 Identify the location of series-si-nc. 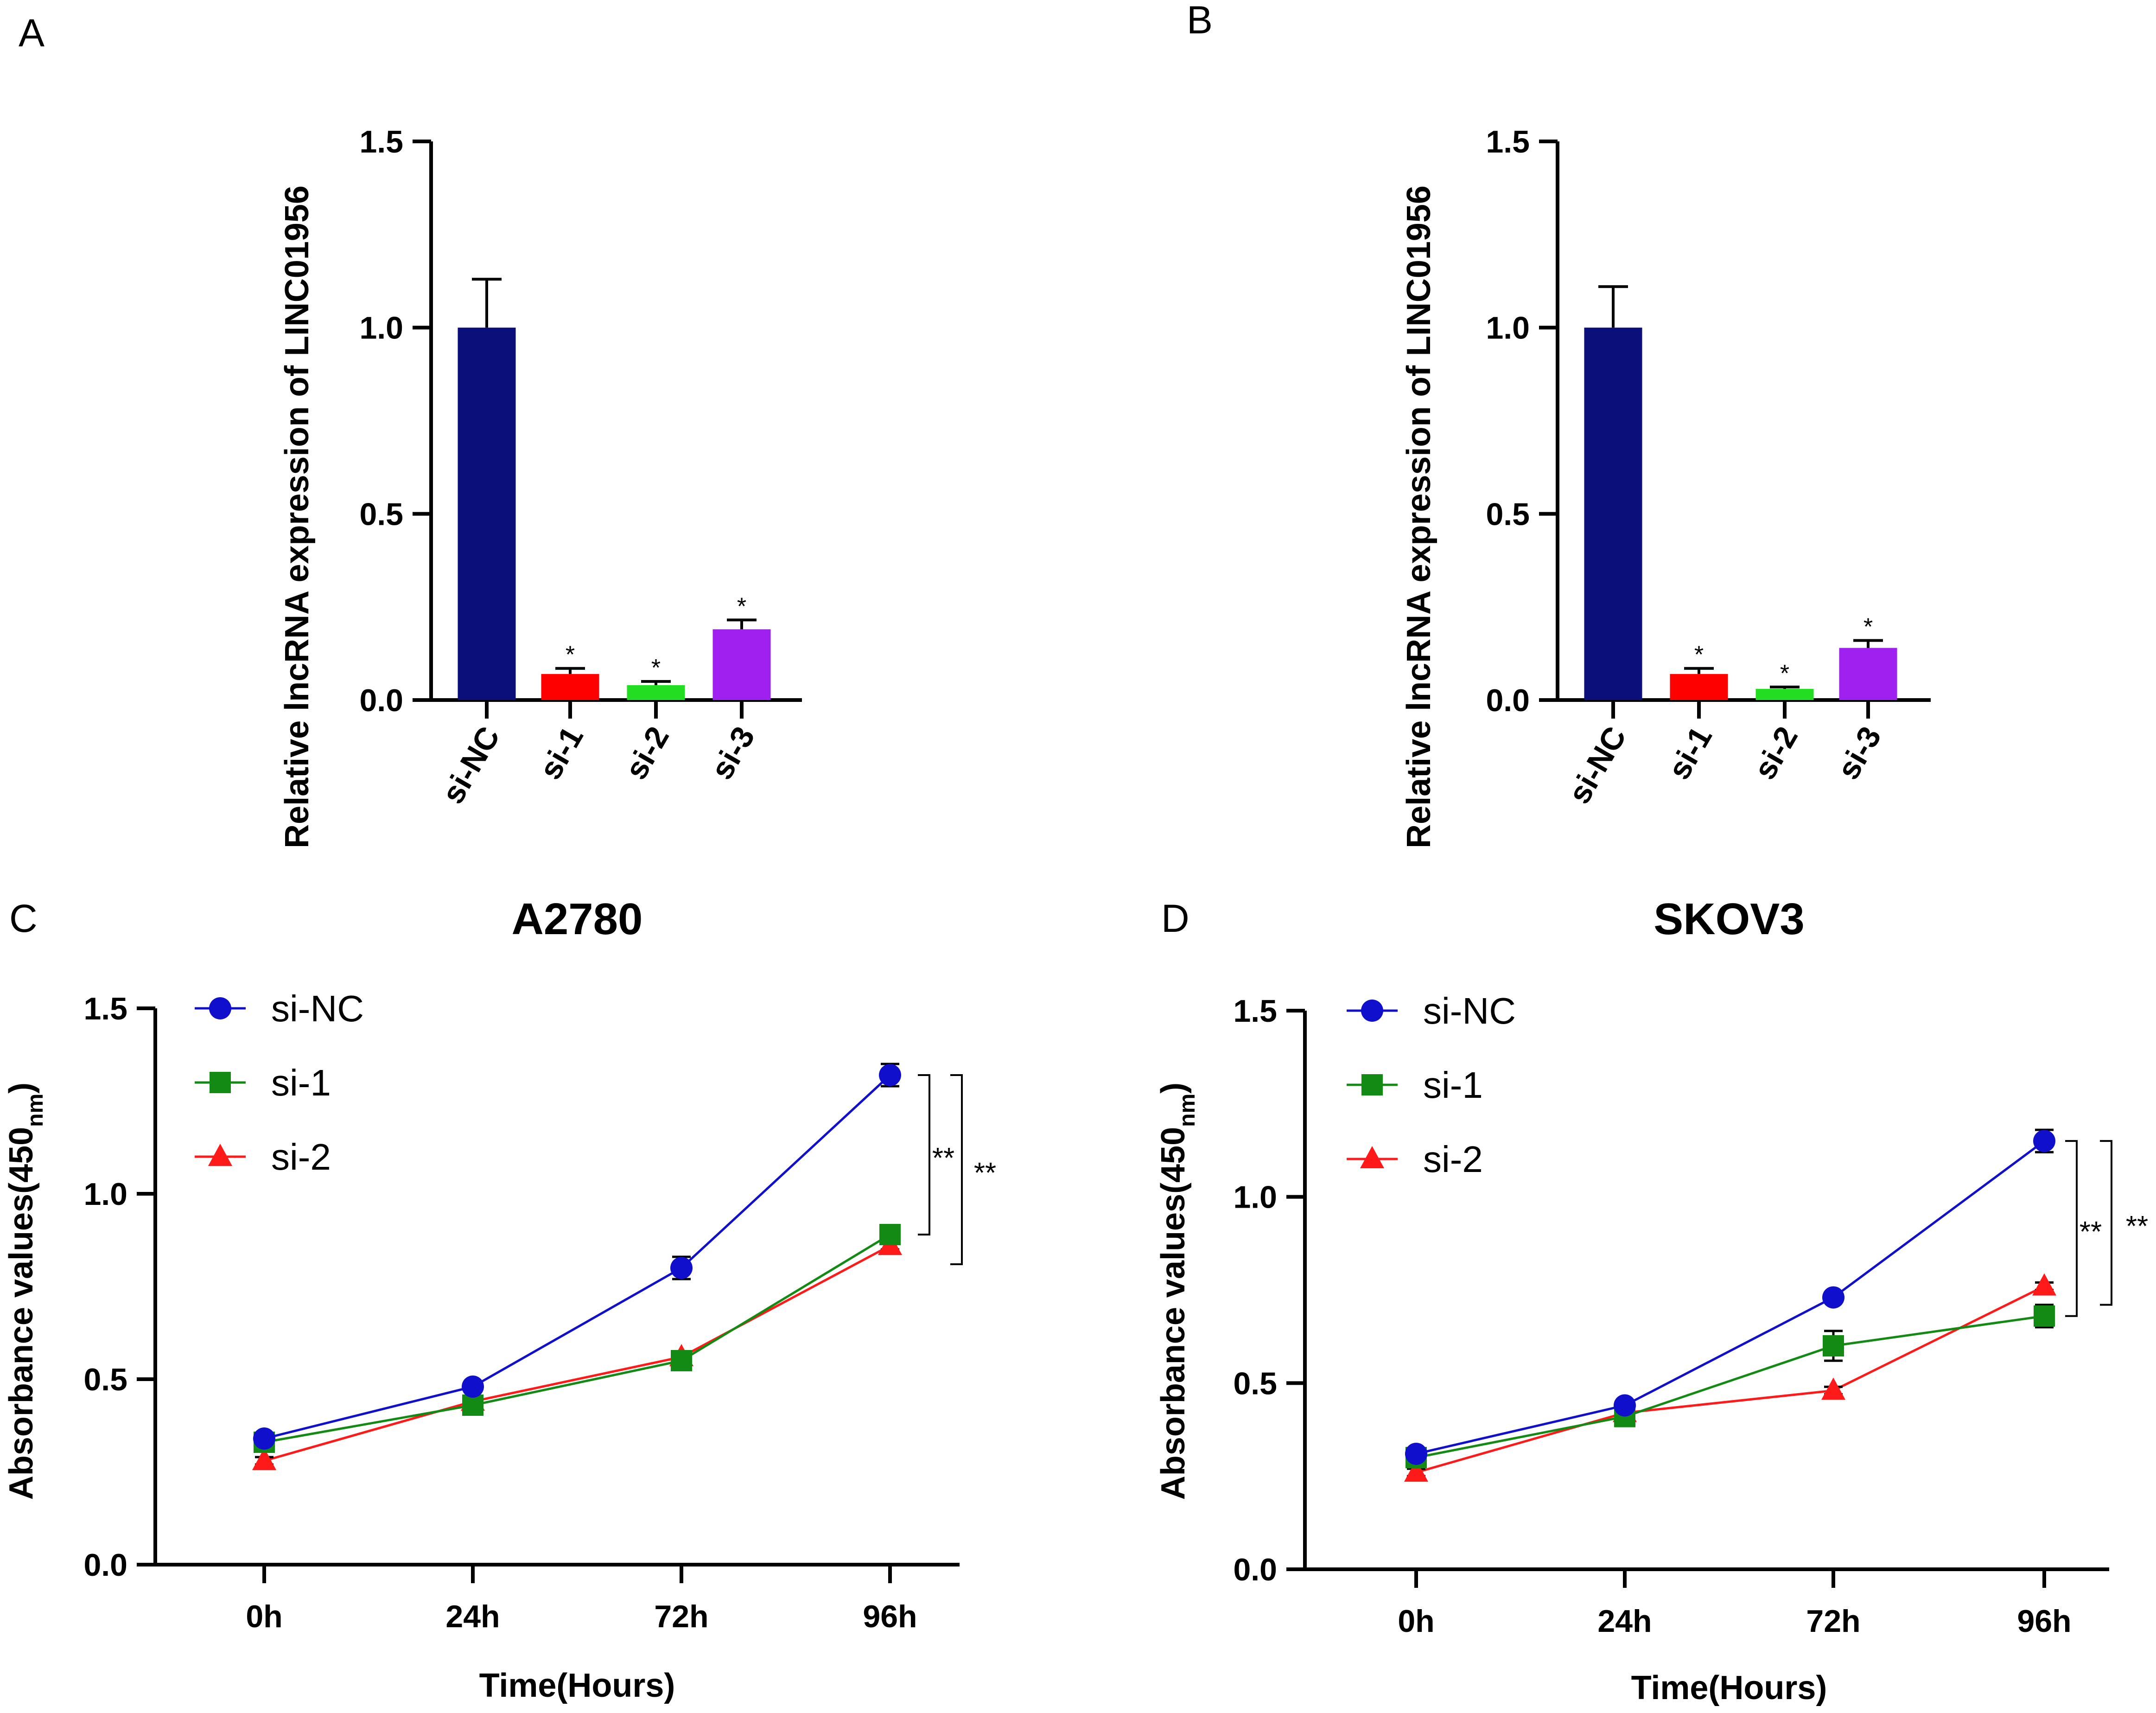
(1730, 1296).